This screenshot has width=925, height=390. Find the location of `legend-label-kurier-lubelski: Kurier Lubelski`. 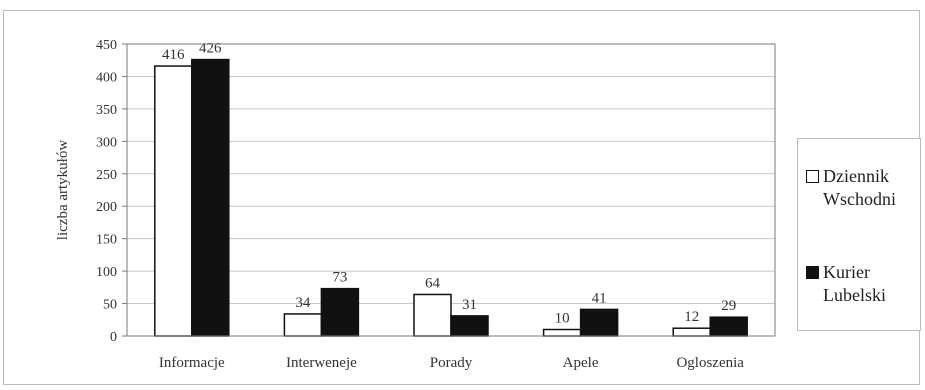

legend-label-kurier-lubelski: Kurier Lubelski is located at coordinates (854, 283).